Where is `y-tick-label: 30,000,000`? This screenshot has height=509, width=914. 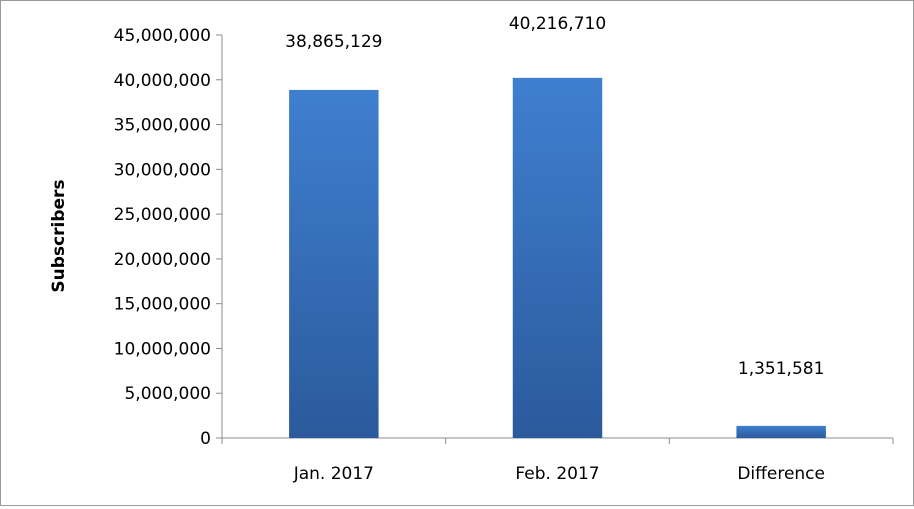 y-tick-label: 30,000,000 is located at coordinates (162, 170).